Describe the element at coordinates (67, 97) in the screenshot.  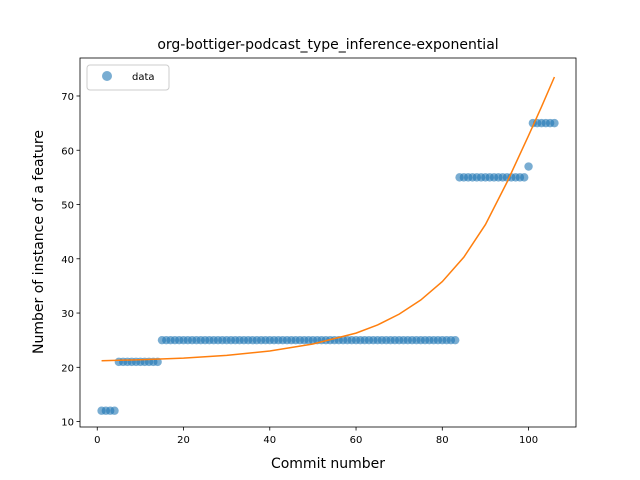
I see `y-tick-label: 70` at that location.